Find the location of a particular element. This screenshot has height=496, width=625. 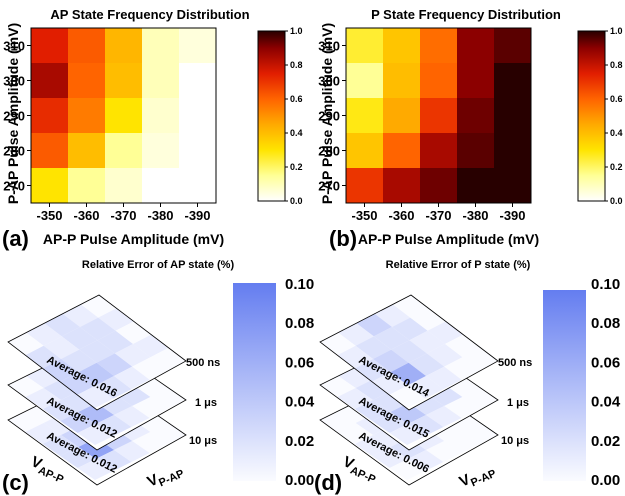

layer-time-label: 1 μs is located at coordinates (518, 403).